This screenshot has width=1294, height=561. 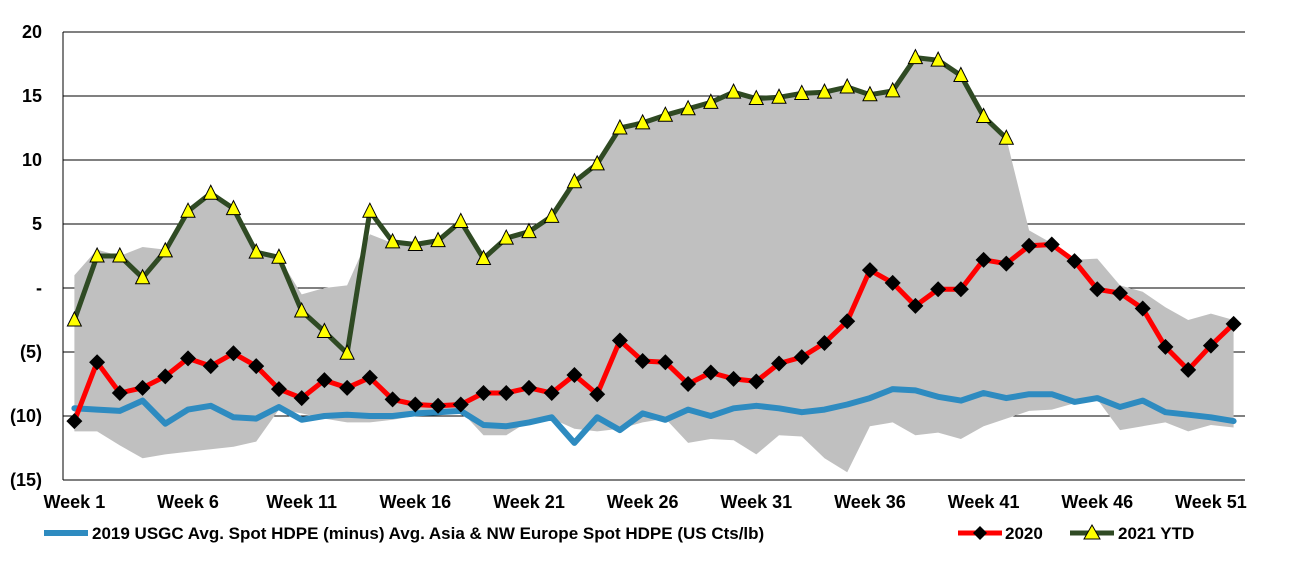 What do you see at coordinates (26, 256) in the screenshot?
I see `y-tick-labels: 20 15 10 5 - (5) (10) (15)` at bounding box center [26, 256].